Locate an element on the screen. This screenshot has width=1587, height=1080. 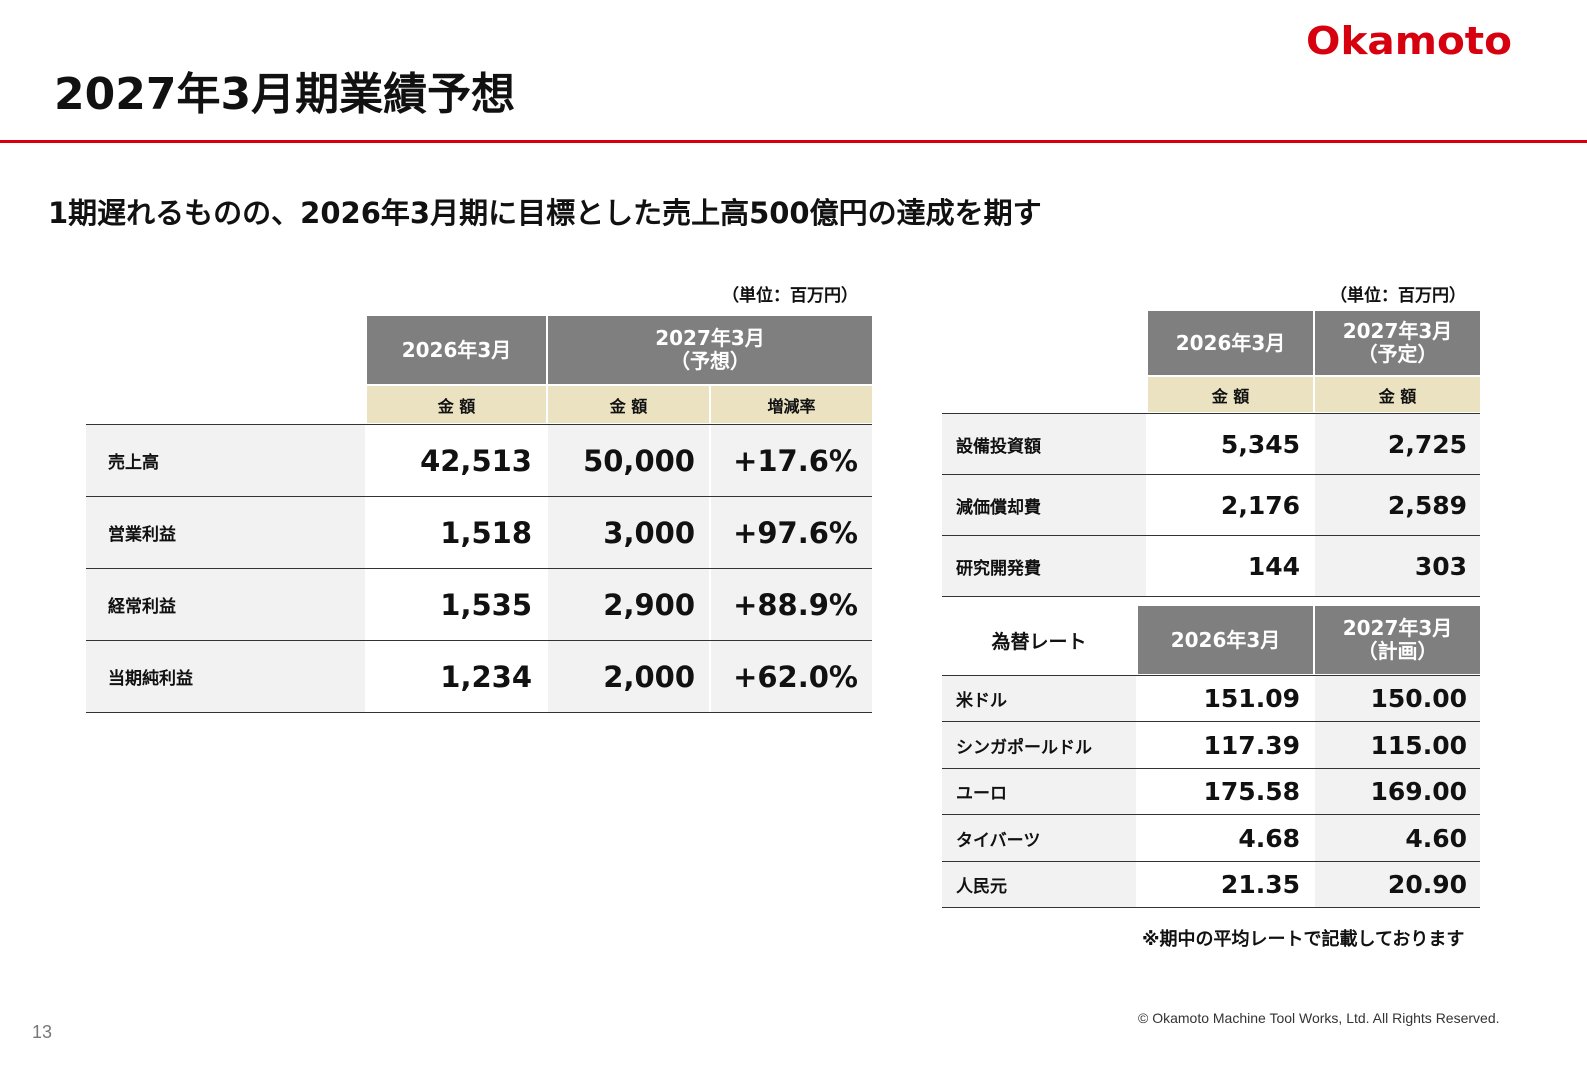
left-table-top-line is located at coordinates (479, 424).